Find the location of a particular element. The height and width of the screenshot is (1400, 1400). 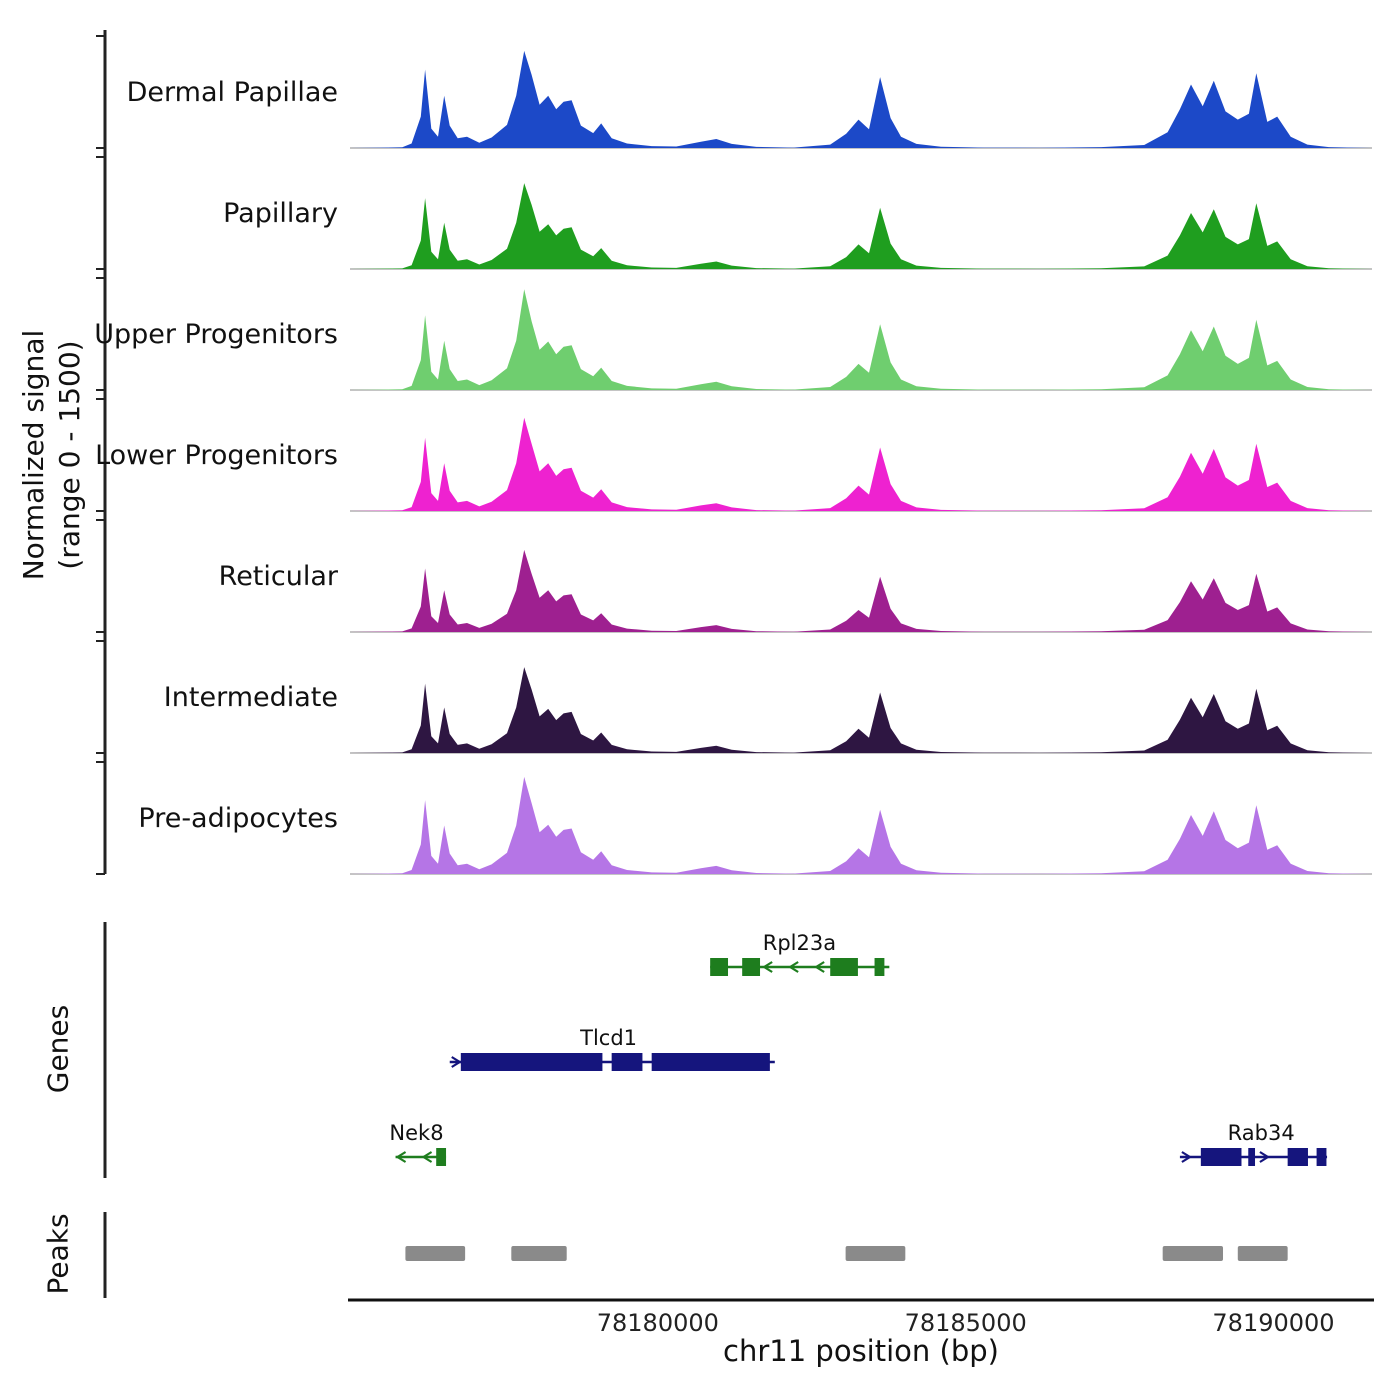

y-axis-label: Normalized signal (range 0 - 1500) is located at coordinates (52, 455).